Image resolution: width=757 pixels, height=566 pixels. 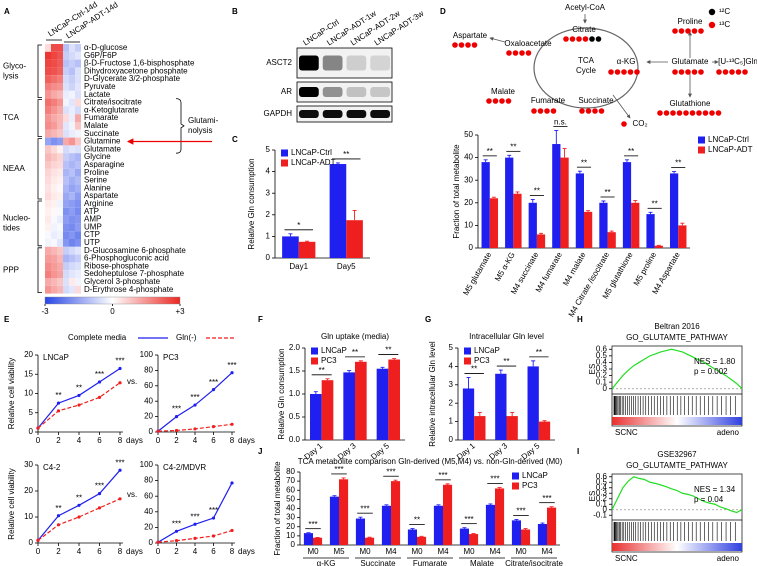 What do you see at coordinates (203, 120) in the screenshot?
I see `annotation: Glutami-` at bounding box center [203, 120].